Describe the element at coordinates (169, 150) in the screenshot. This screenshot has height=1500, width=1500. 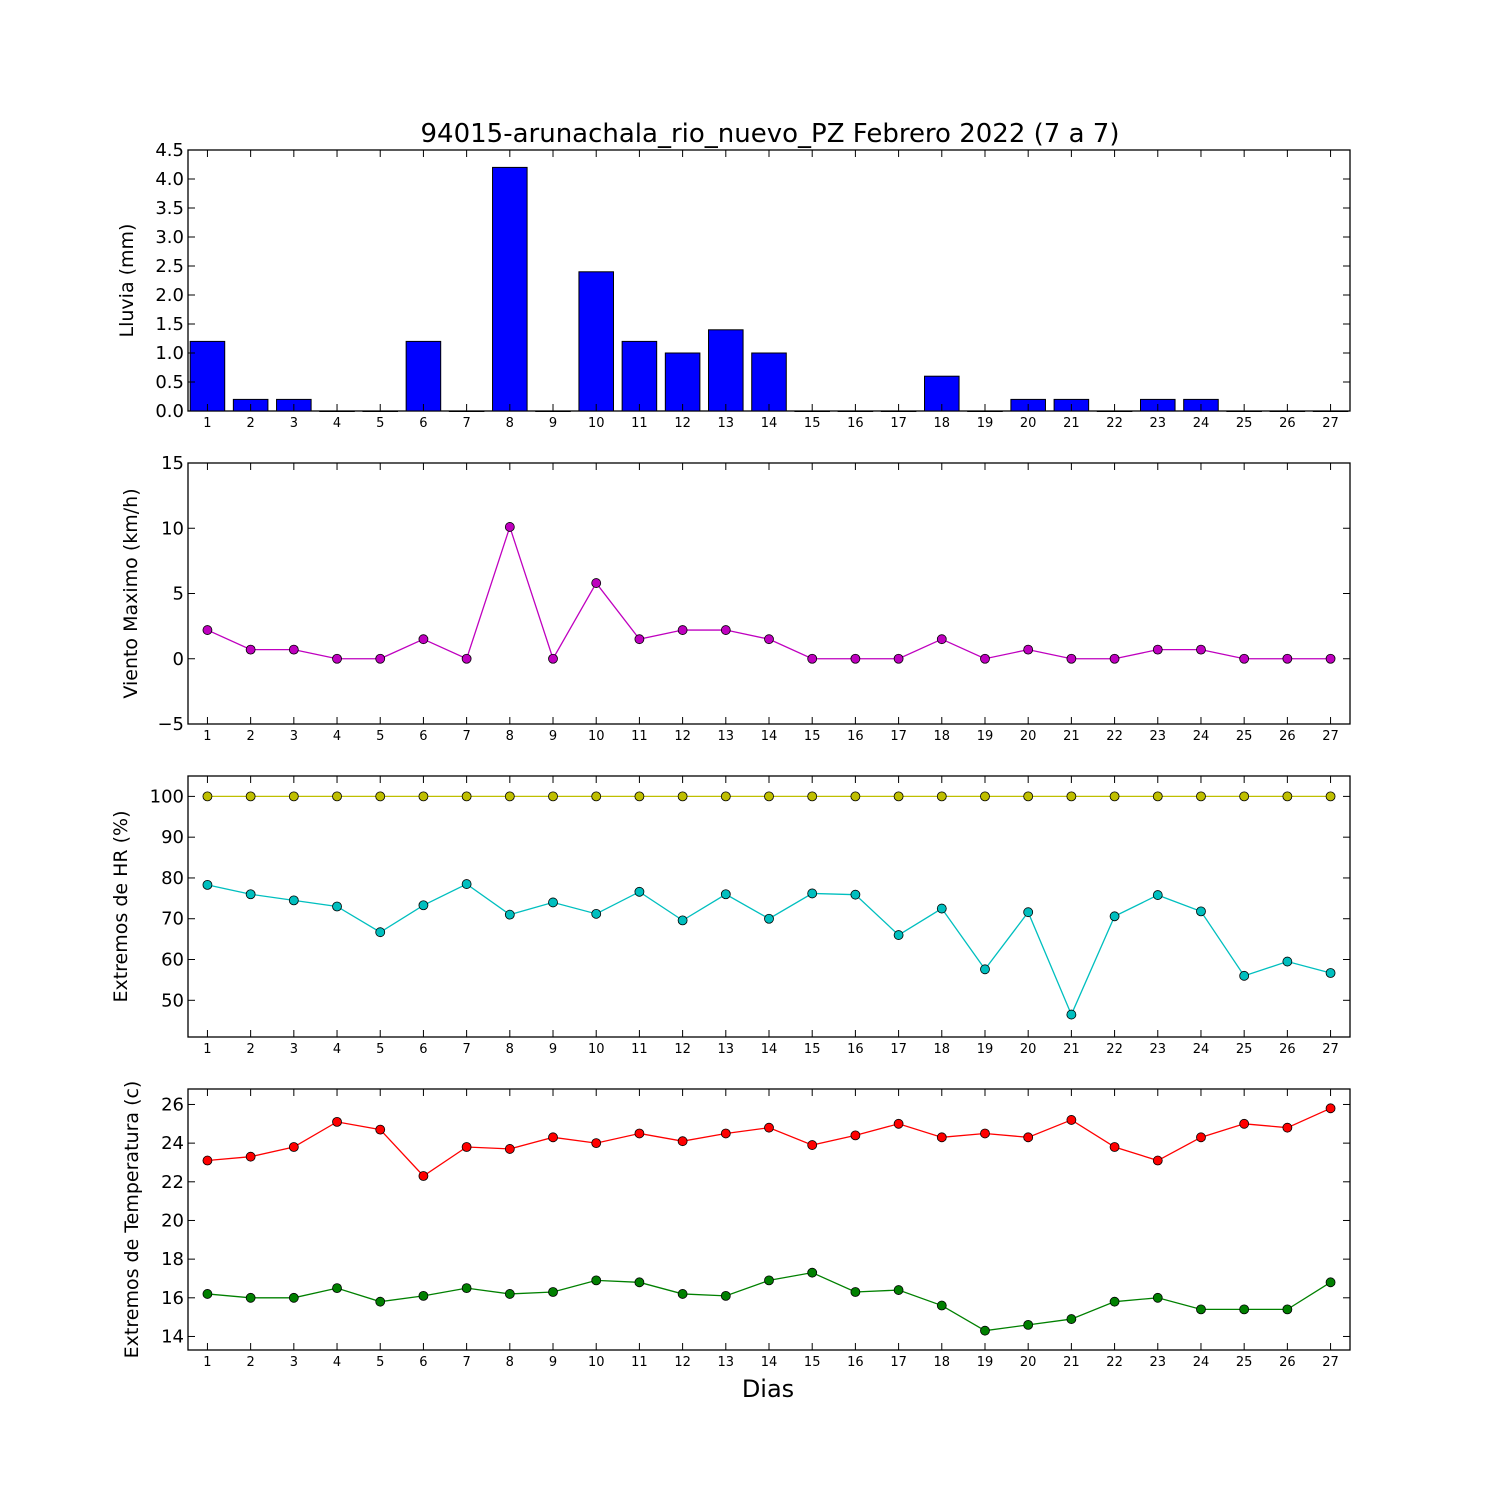
I see `y-tick-label: 4.5` at that location.